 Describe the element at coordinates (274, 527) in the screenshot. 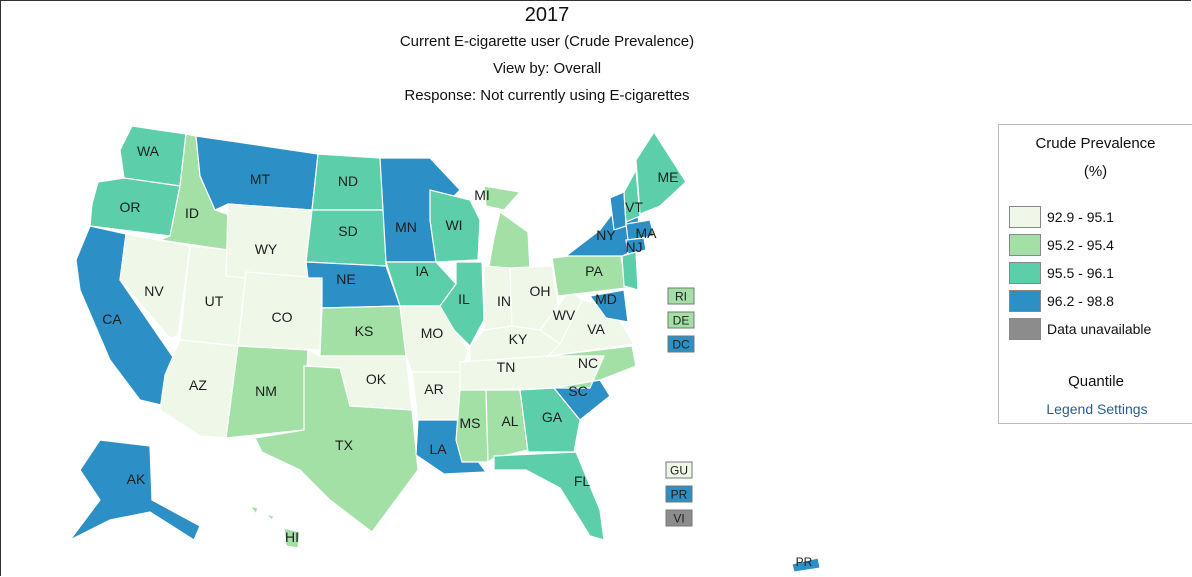

I see `state-hi` at that location.